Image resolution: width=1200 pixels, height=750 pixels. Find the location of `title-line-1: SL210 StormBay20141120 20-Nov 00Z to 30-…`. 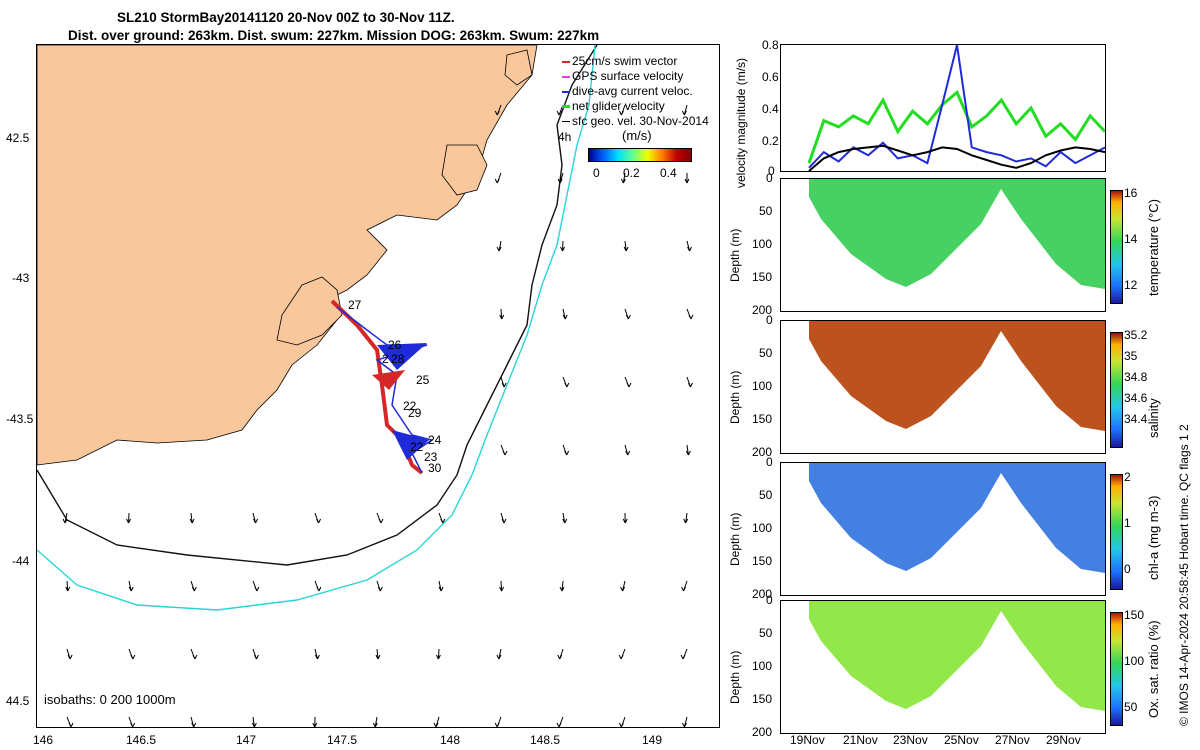

title-line-1: SL210 StormBay20141120 20-Nov 00Z to 30-… is located at coordinates (286, 17).